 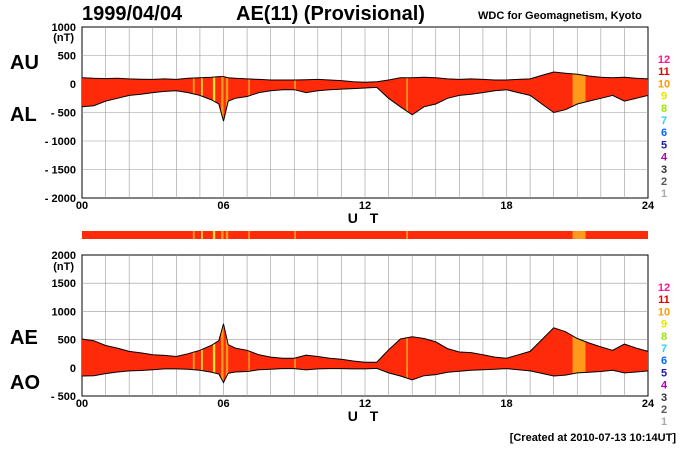 What do you see at coordinates (24, 338) in the screenshot?
I see `ae-label: AE` at bounding box center [24, 338].